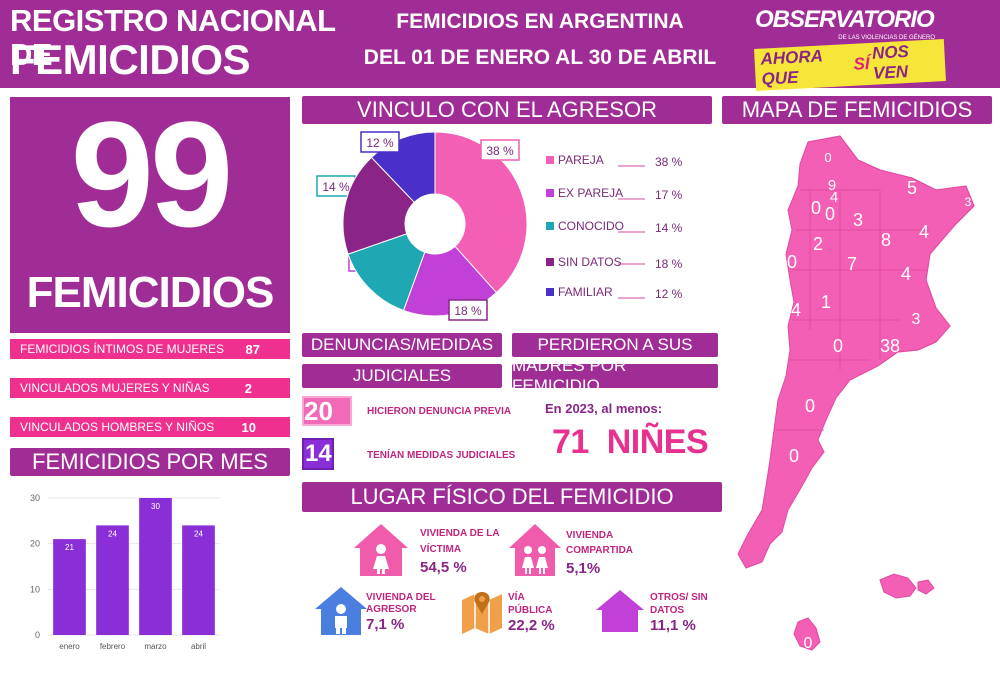 This screenshot has height=674, width=1000. I want to click on map-province-value: 2, so click(818, 244).